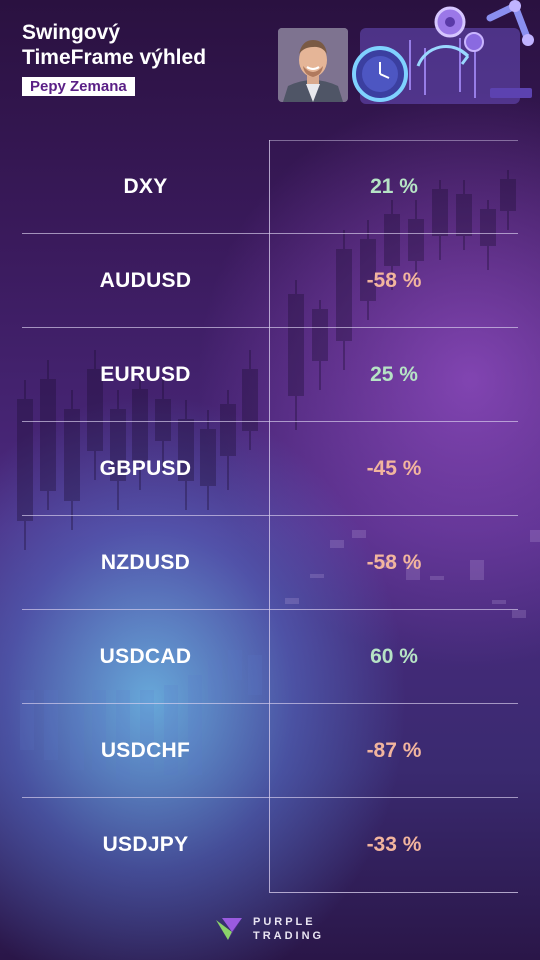 The image size is (540, 960). What do you see at coordinates (394, 750) in the screenshot?
I see `row-value: -87 %` at bounding box center [394, 750].